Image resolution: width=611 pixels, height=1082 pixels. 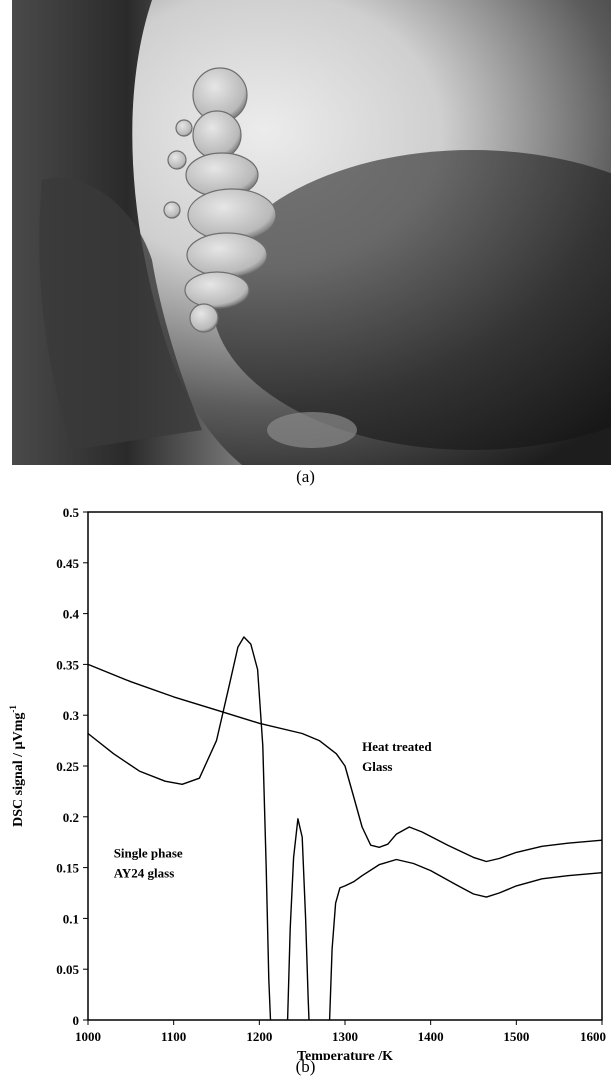 I want to click on x-tick-label: 1600, so click(x=593, y=1036).